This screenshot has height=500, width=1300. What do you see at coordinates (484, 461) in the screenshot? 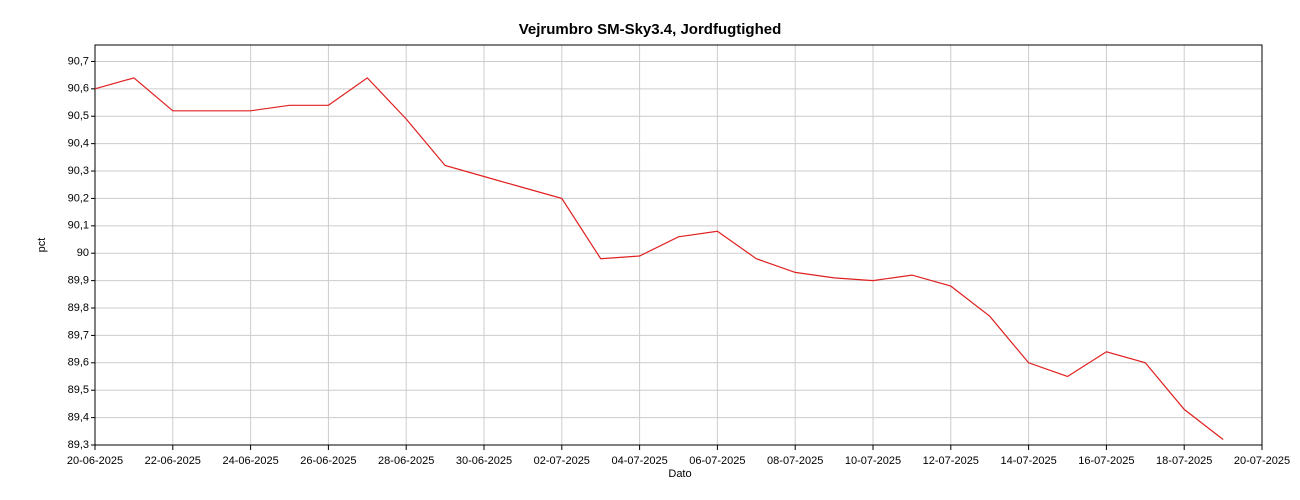
I see `x-tick-label: 30-06-2025` at bounding box center [484, 461].